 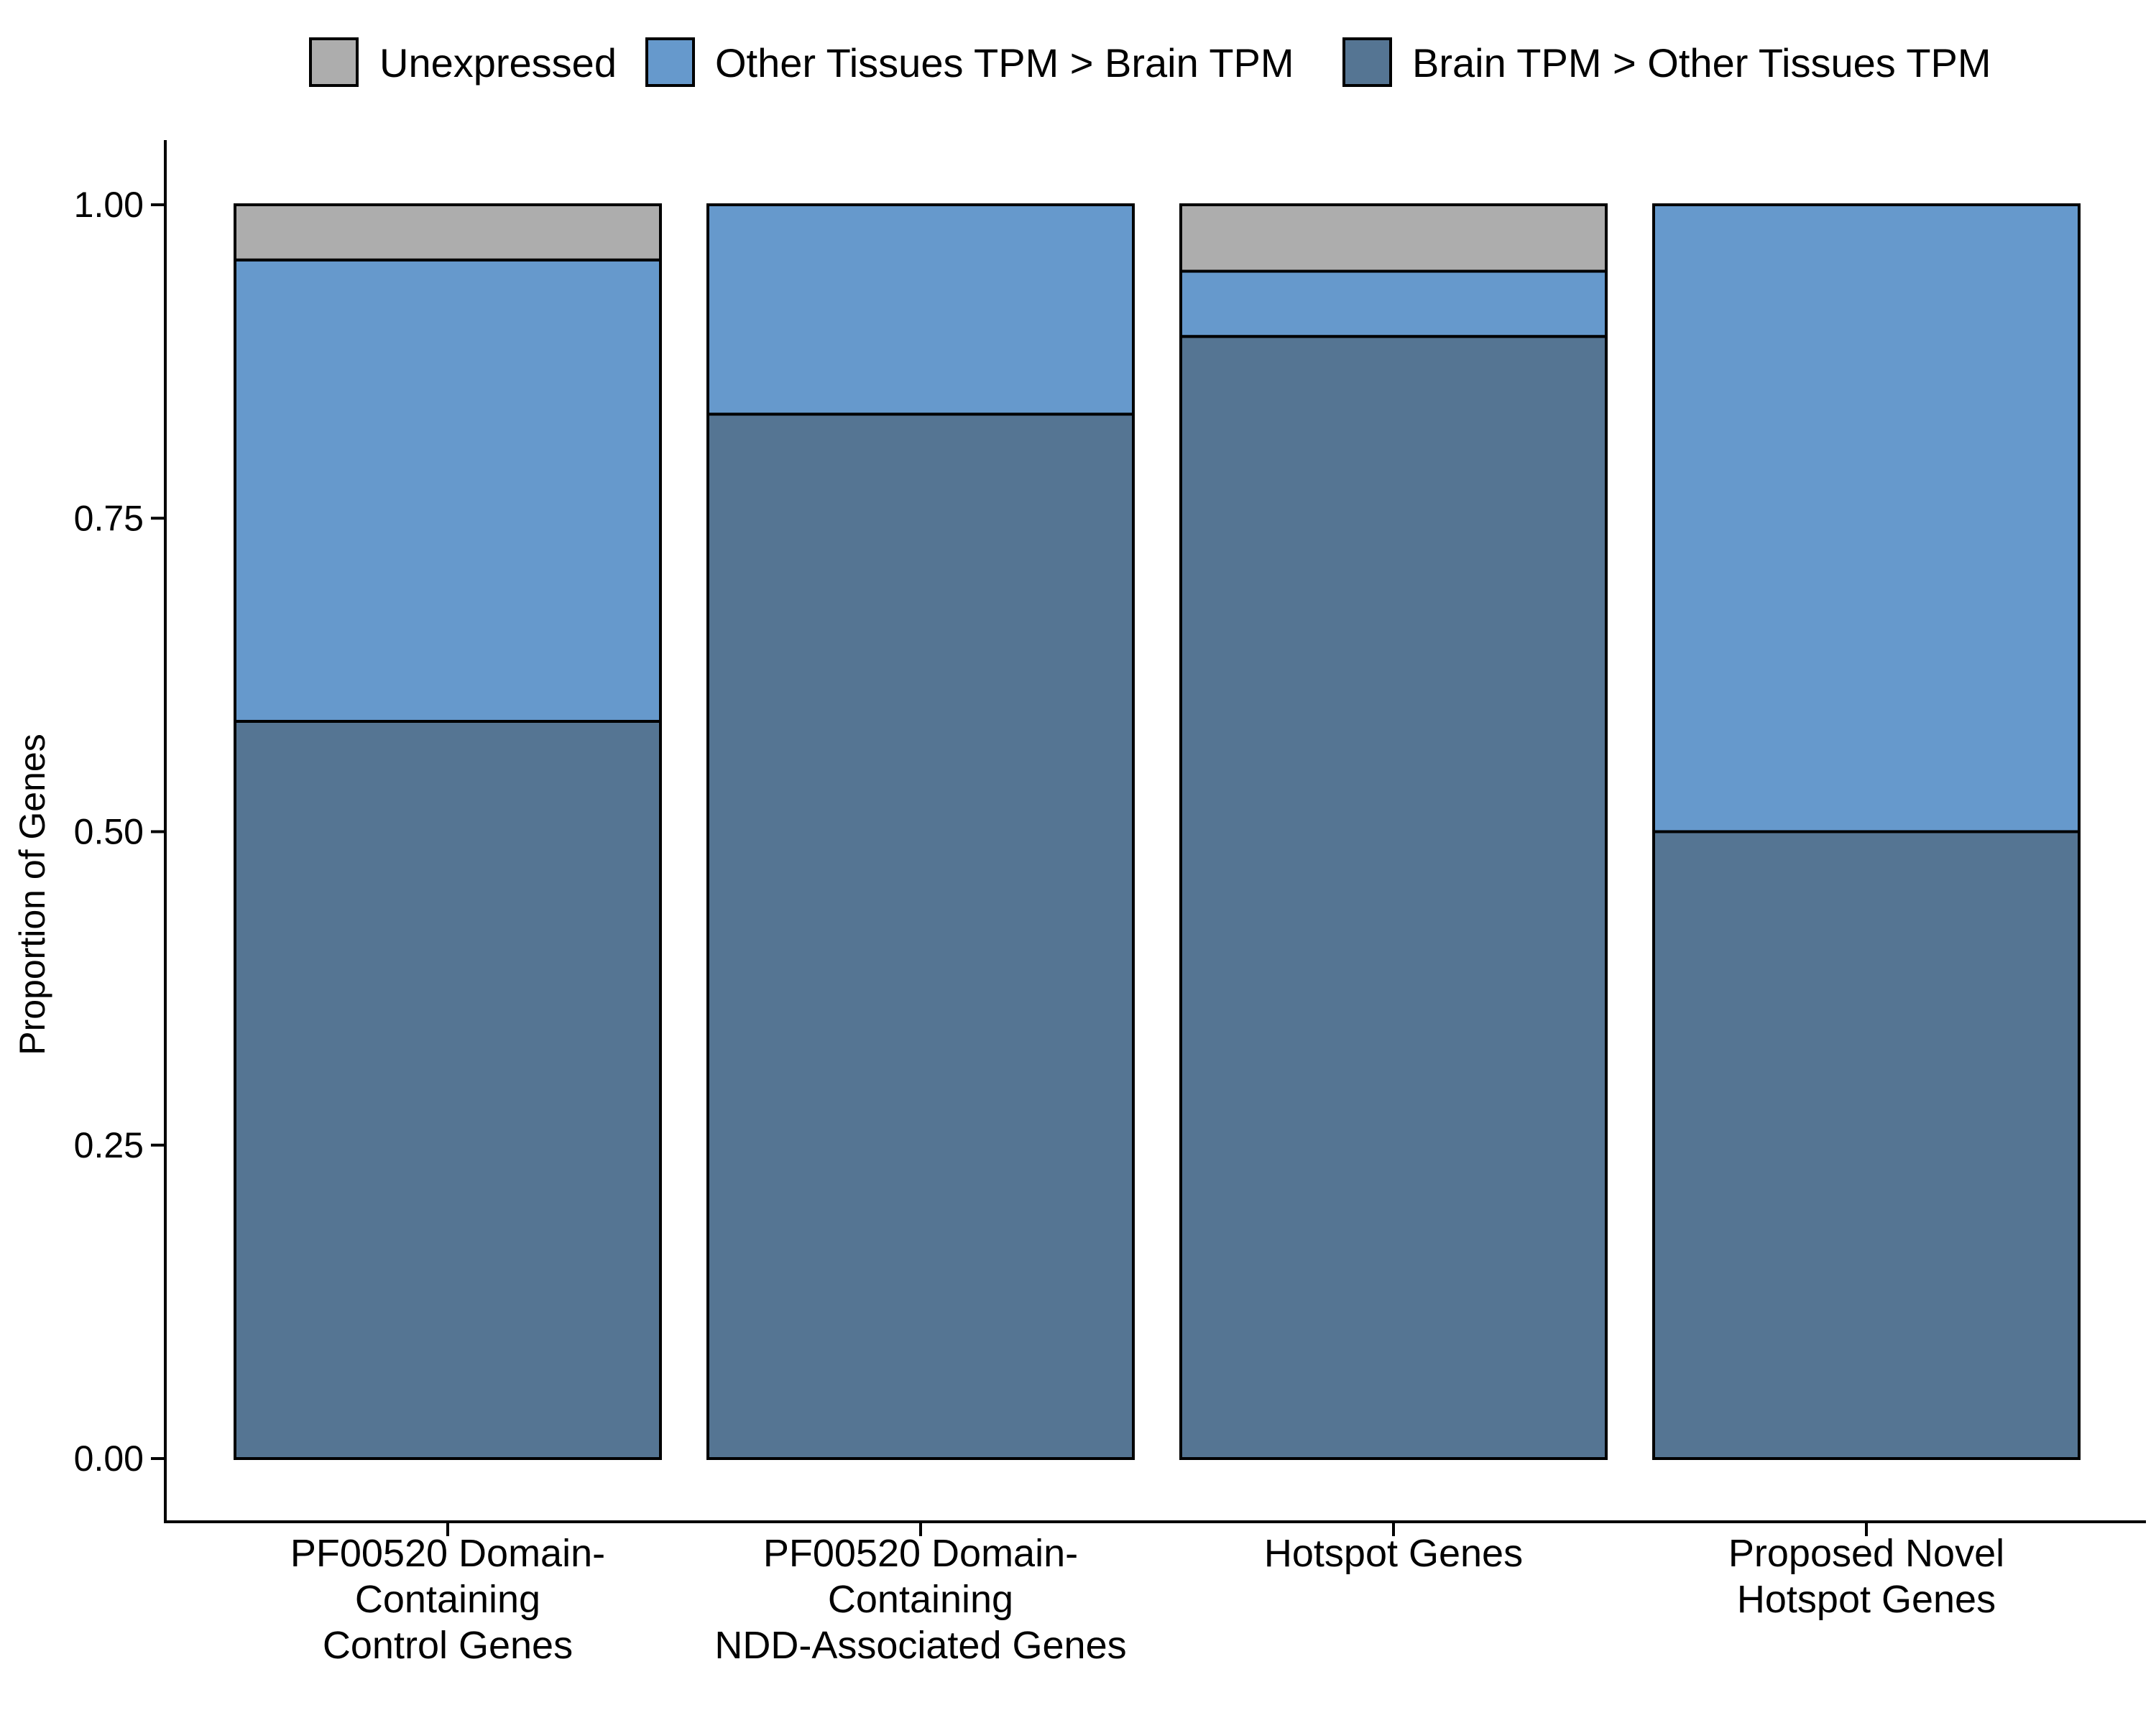 I want to click on x-tick-label: PF00520 Domain-Containing Control Genes, so click(x=447, y=1600).